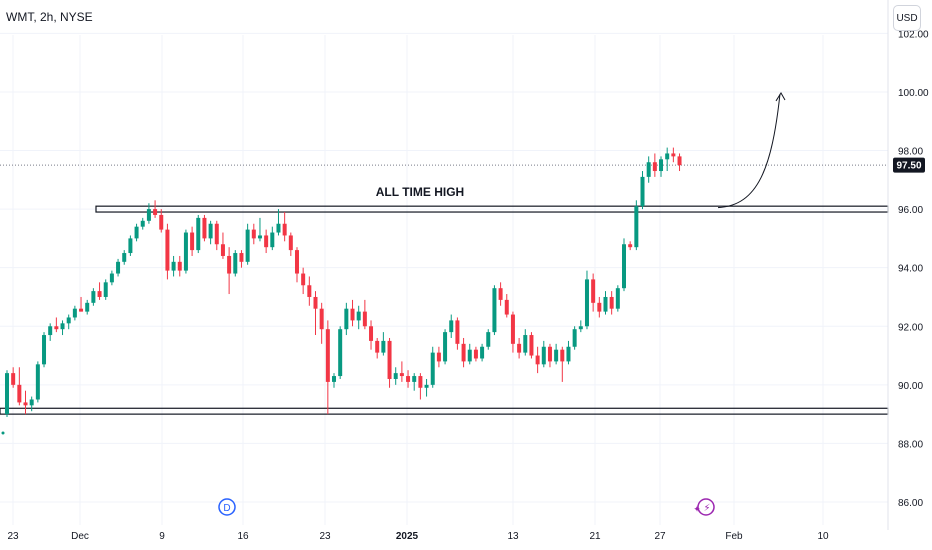 This screenshot has height=550, width=932. Describe the element at coordinates (418, 536) in the screenshot. I see `time-axis: 23 Dec 9 16 23 2025 13 21 27 Feb 10` at that location.